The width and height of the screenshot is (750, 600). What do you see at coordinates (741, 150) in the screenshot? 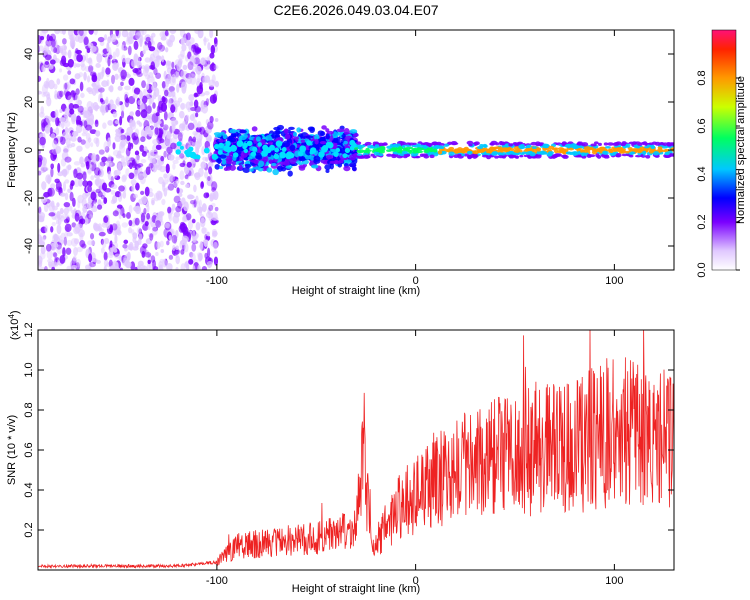
I see `colorbar-label: Normalized spectral amplitude` at bounding box center [741, 150].